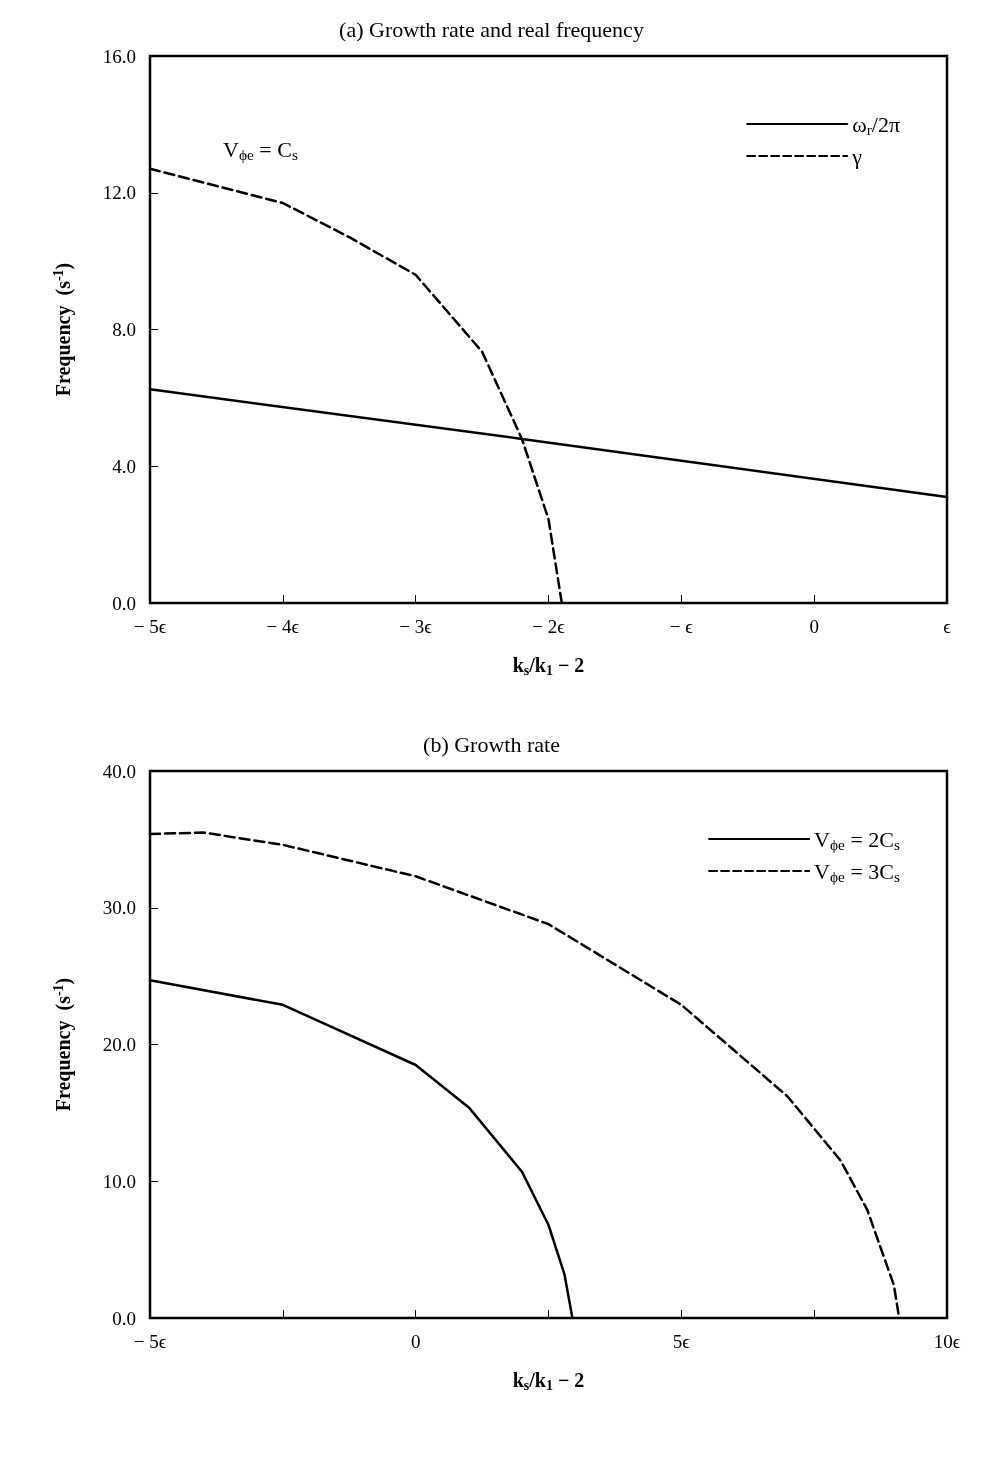  What do you see at coordinates (119, 193) in the screenshot?
I see `y-tick-label: 12.0` at bounding box center [119, 193].